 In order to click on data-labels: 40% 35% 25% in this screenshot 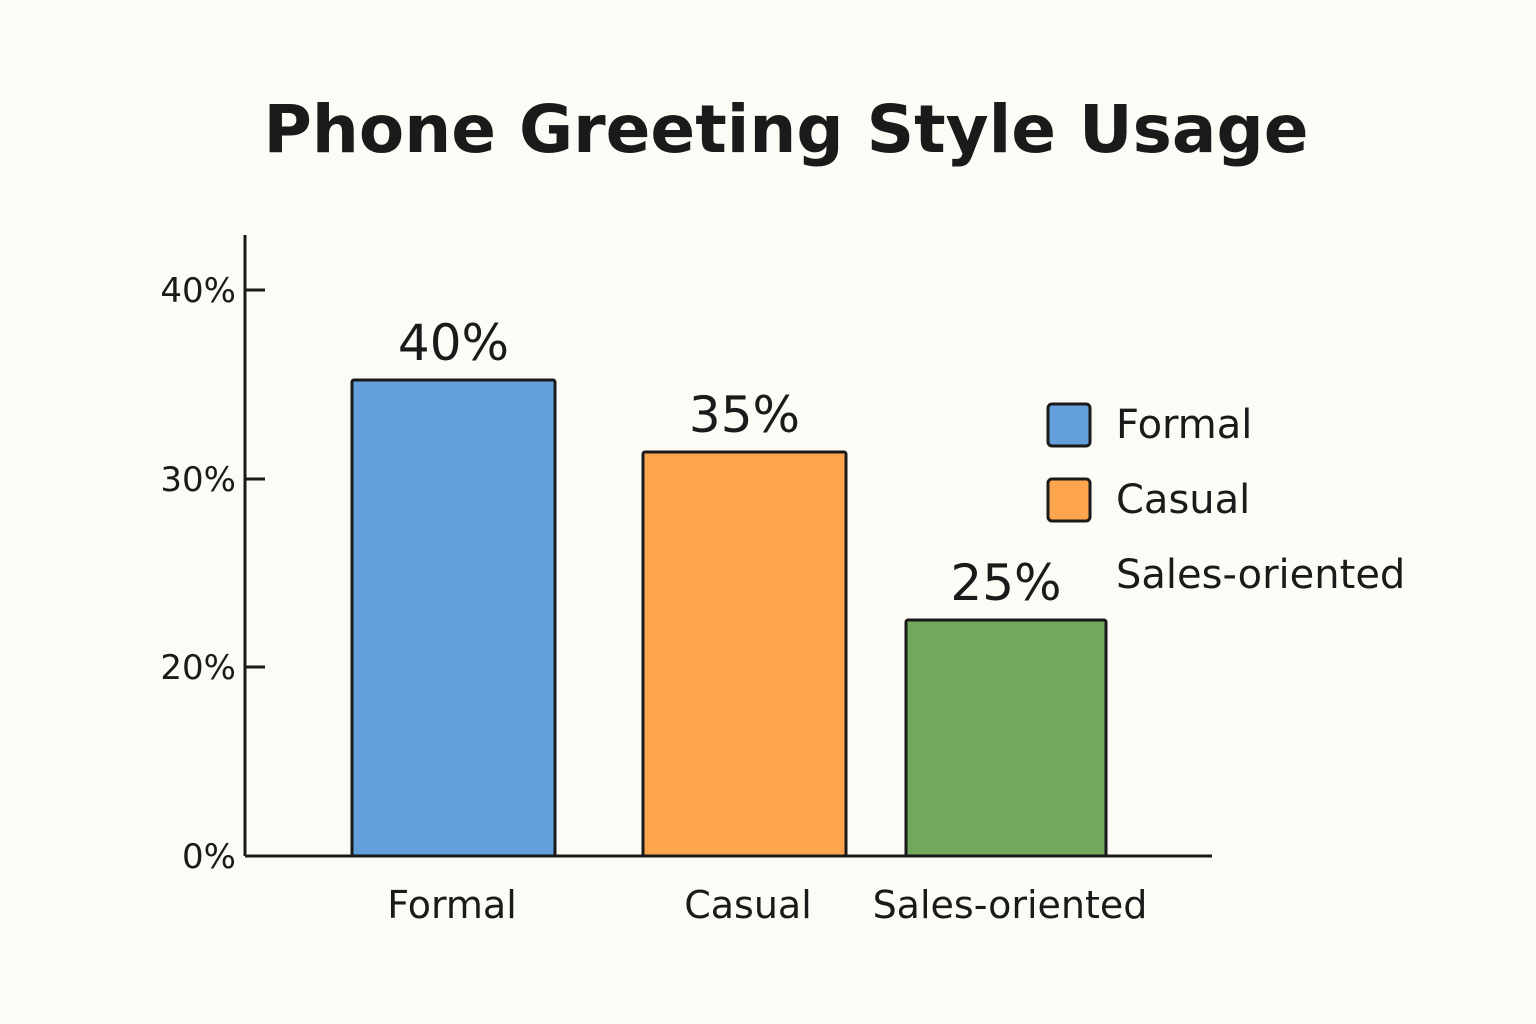, I will do `click(730, 463)`.